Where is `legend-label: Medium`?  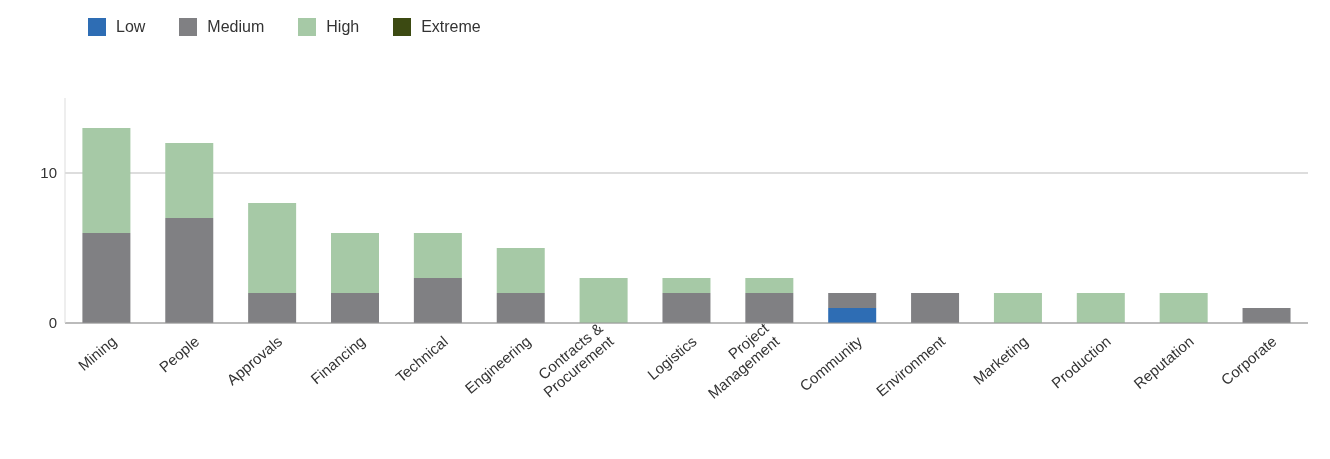 legend-label: Medium is located at coordinates (236, 27).